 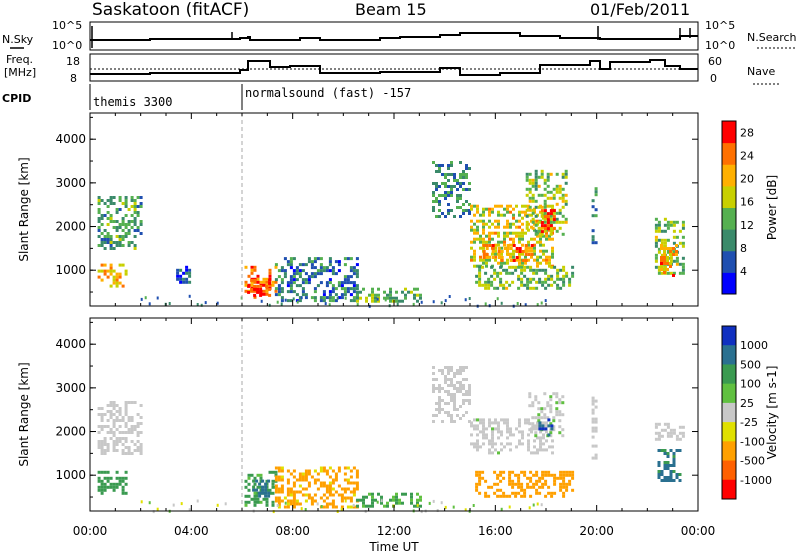 I want to click on time-axis: 00:00 04:00 08:00 12:00 16:00 20:00 00:00, so click(x=394, y=531).